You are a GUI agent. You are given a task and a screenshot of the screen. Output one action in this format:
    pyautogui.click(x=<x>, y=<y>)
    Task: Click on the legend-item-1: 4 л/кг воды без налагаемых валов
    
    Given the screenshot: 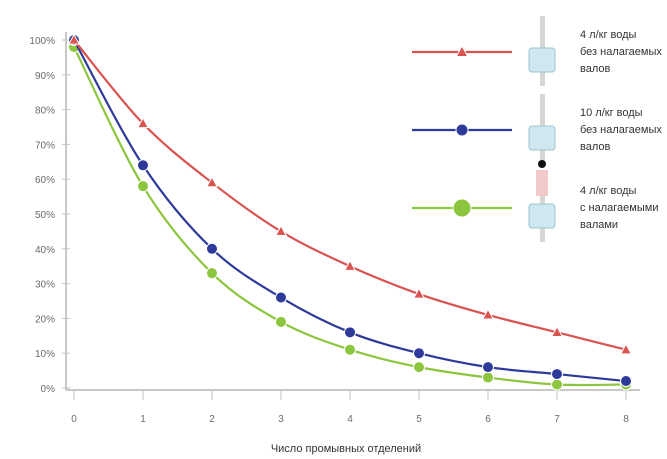 What is the action you would take?
    pyautogui.click(x=537, y=51)
    